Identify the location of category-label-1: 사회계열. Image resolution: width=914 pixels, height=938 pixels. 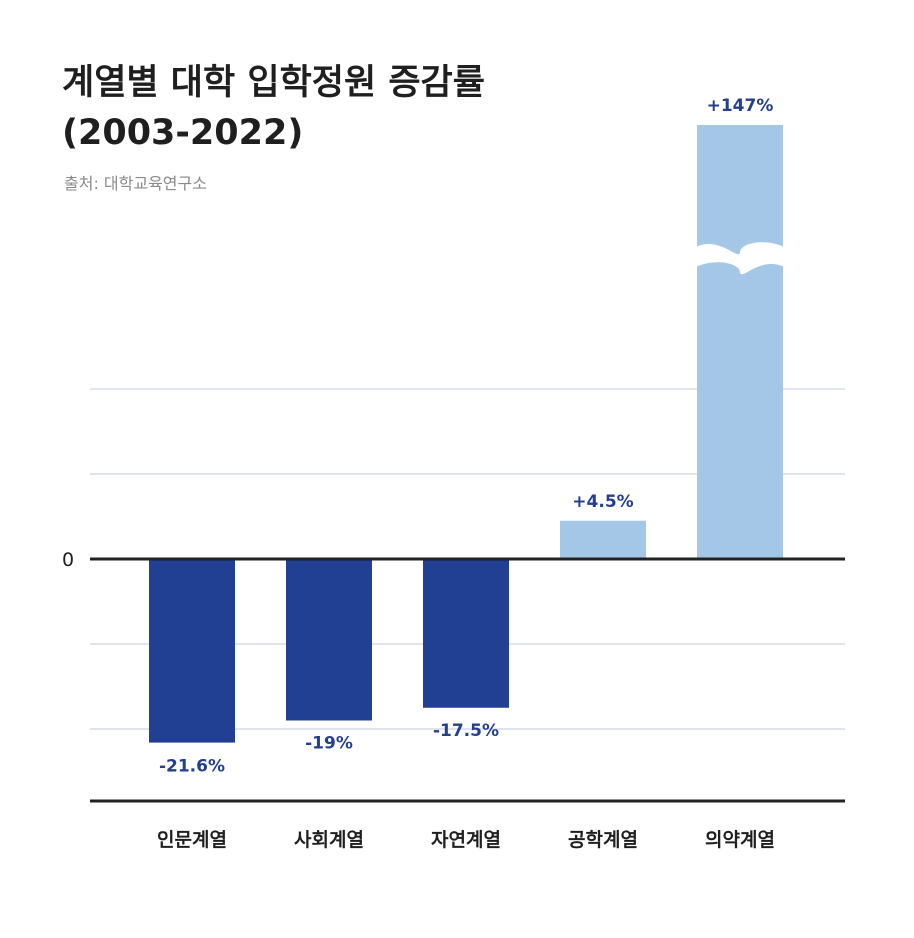
(329, 840).